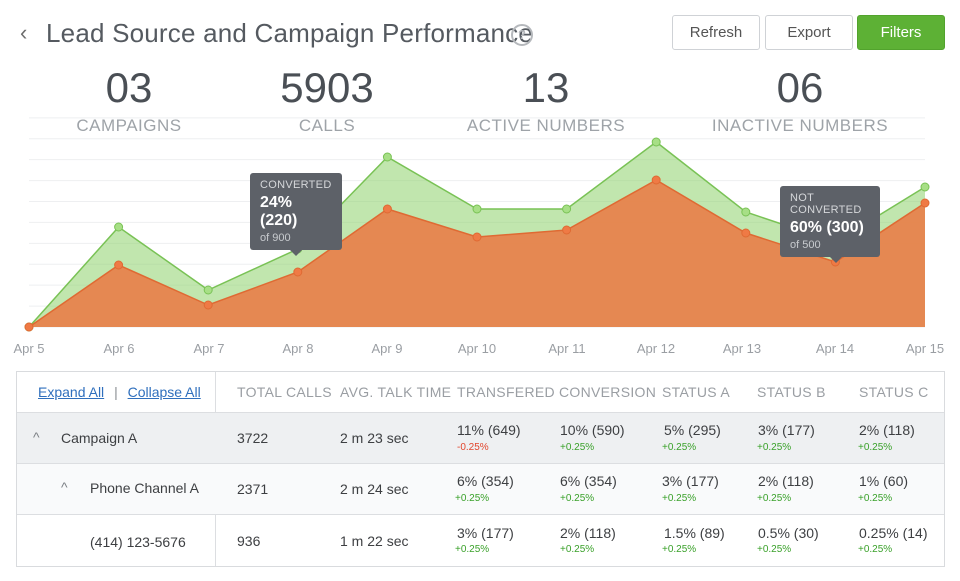 The width and height of the screenshot is (960, 581). I want to click on export-button: Export, so click(809, 32).